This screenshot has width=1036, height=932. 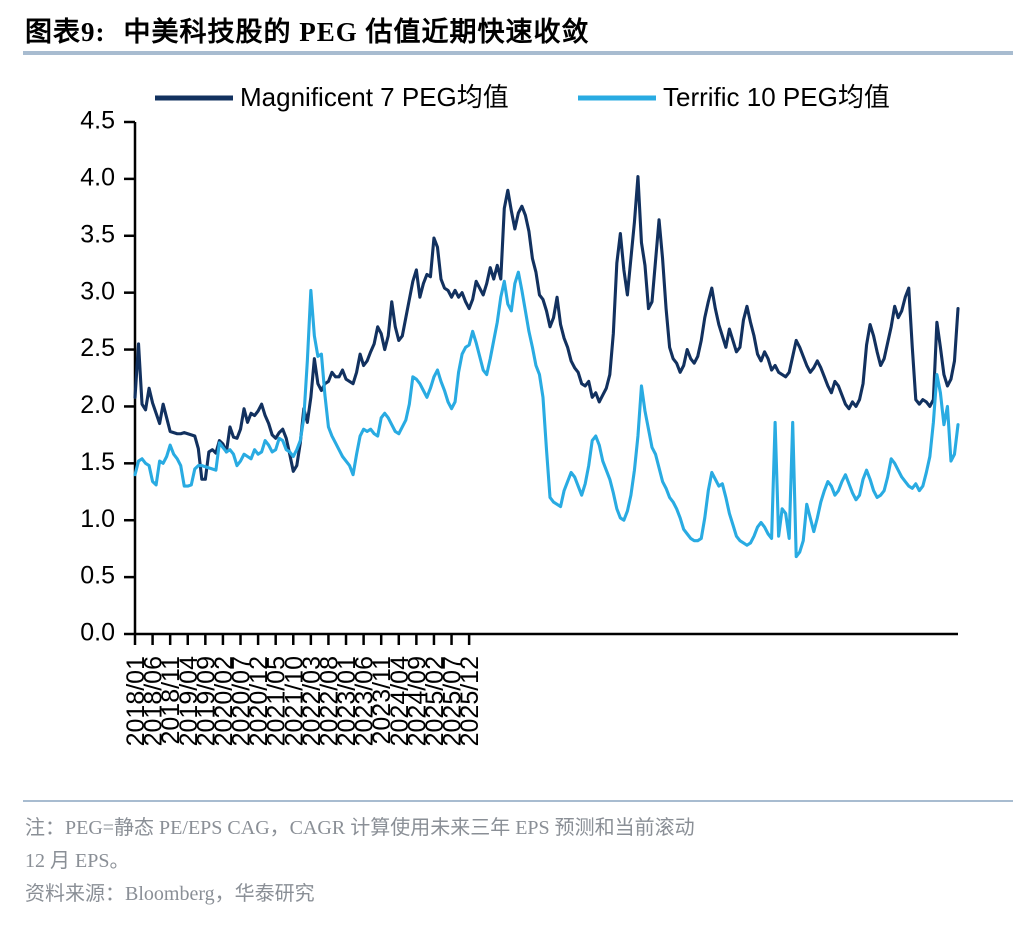 I want to click on figure-number: 图表9:, so click(x=65, y=32).